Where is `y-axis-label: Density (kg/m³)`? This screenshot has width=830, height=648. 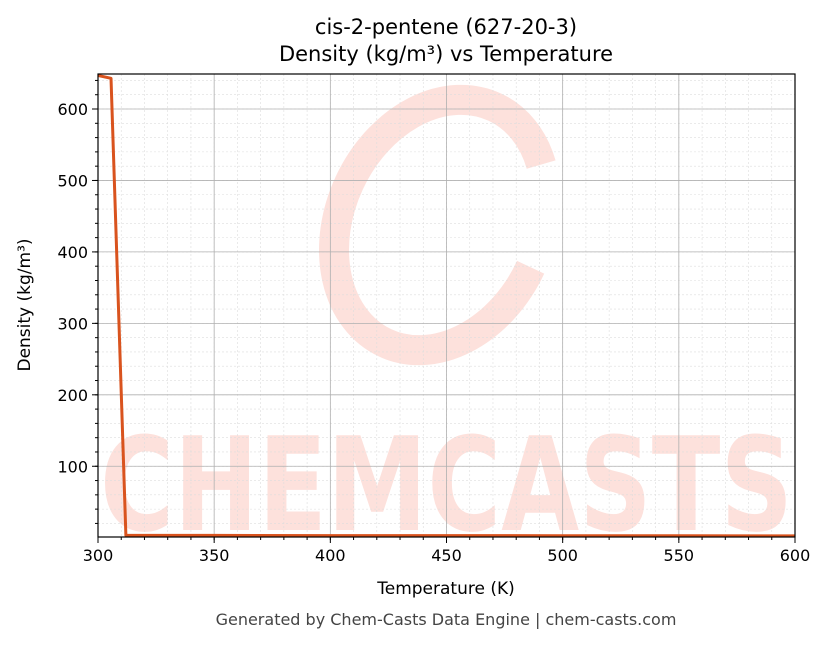 y-axis-label: Density (kg/m³) is located at coordinates (25, 304).